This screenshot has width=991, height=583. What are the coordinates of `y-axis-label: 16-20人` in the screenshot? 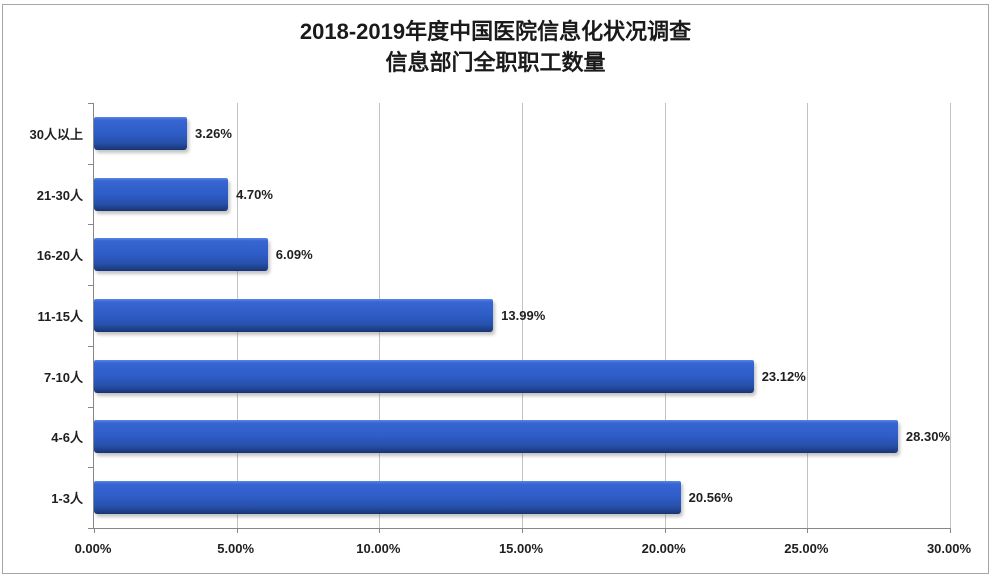 It's located at (59, 256).